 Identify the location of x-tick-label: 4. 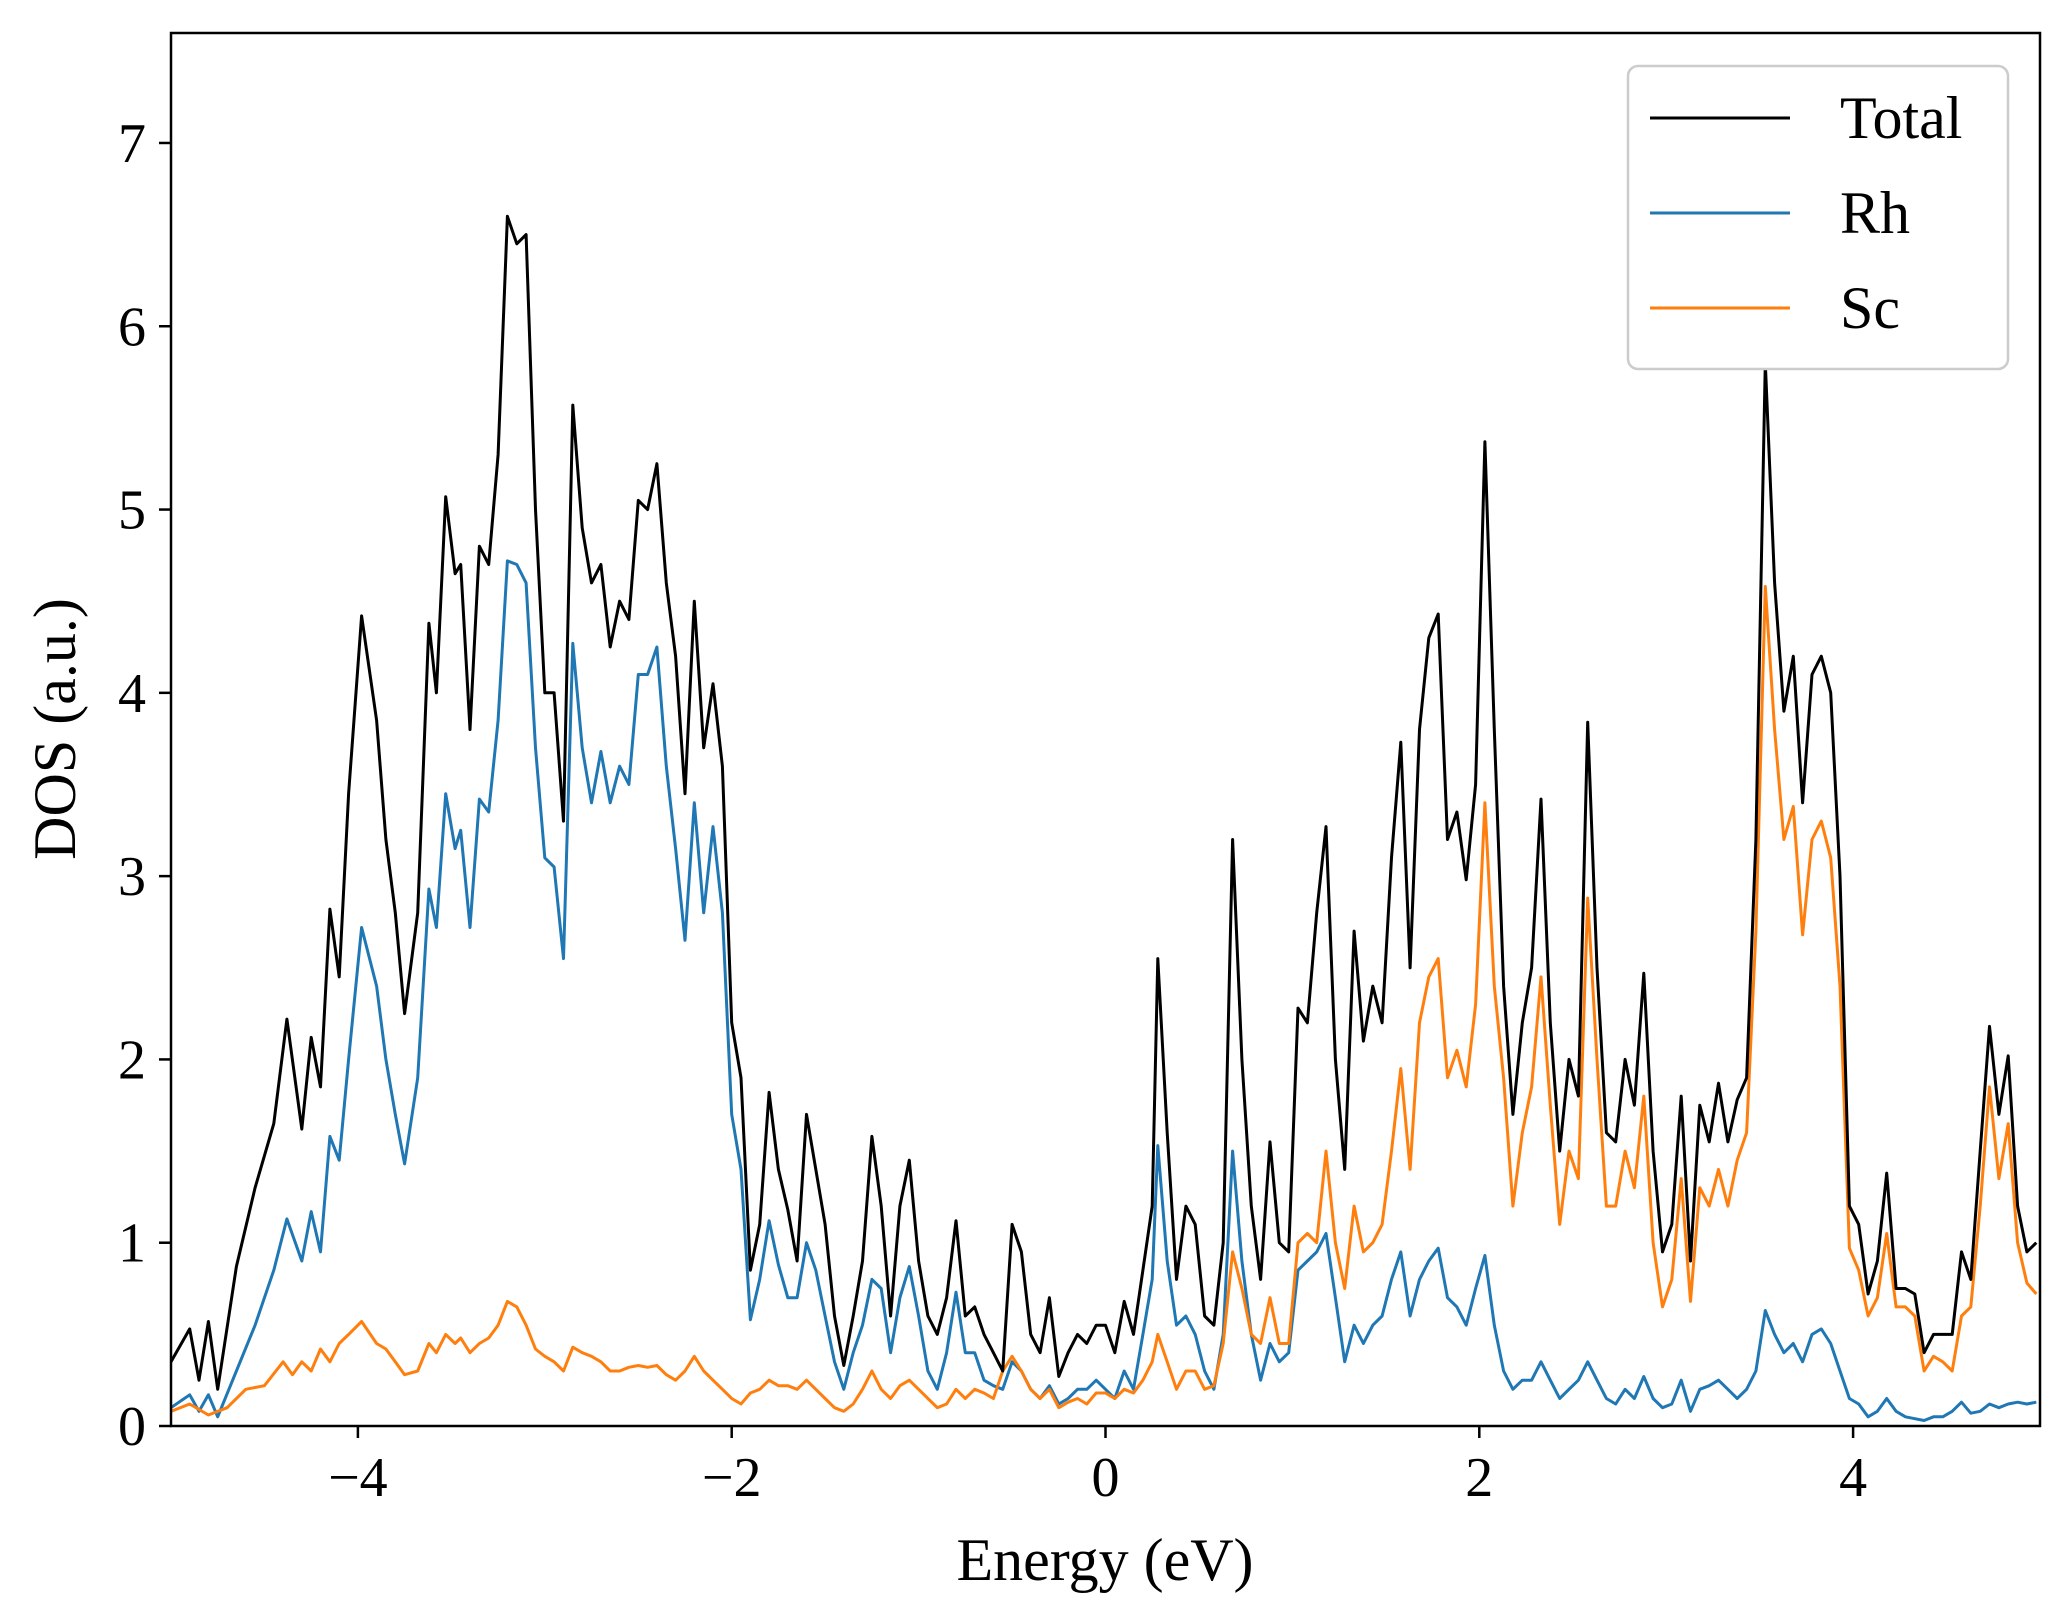
(1853, 1478).